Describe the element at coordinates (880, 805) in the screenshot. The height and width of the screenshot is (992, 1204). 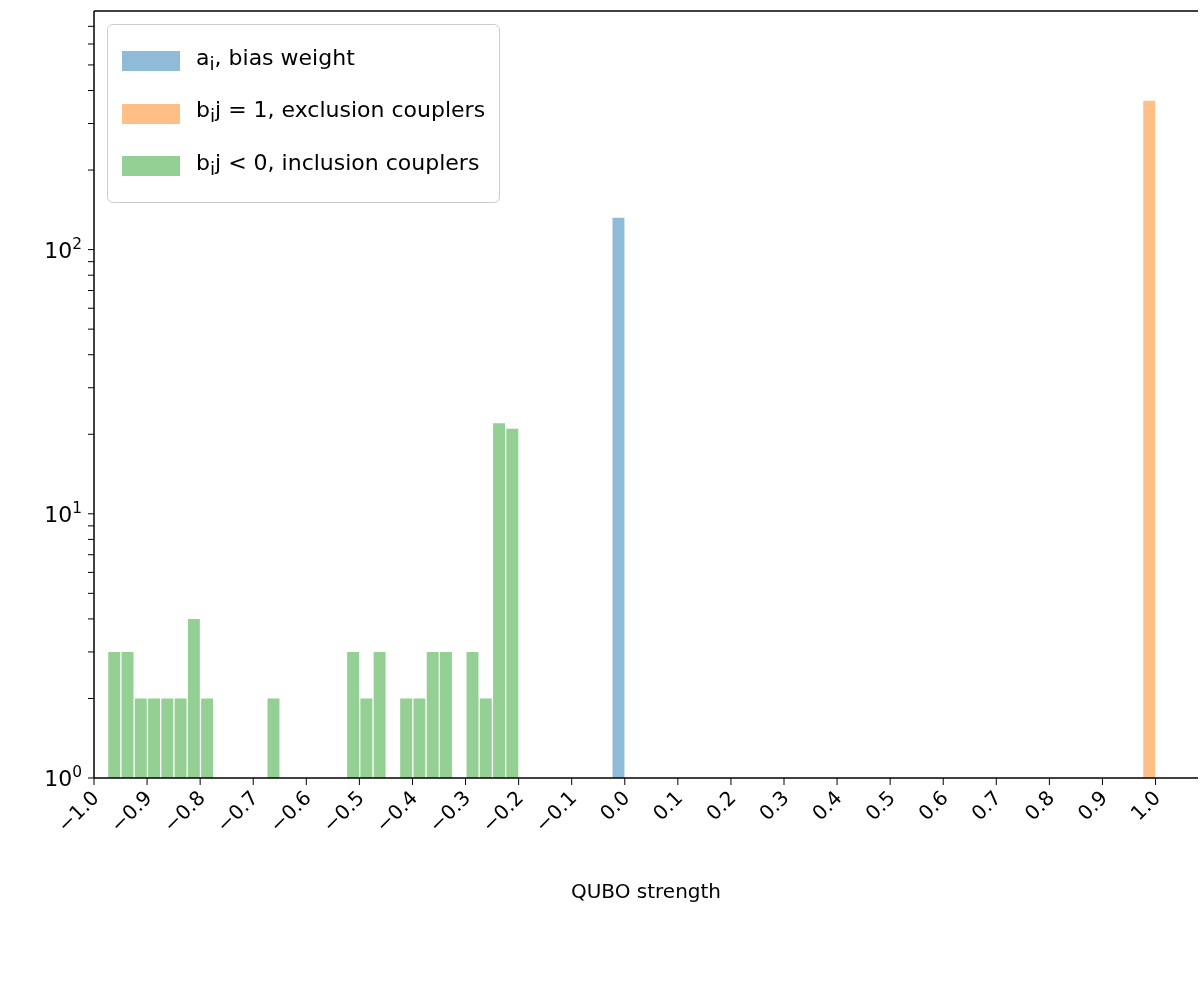
I see `x-tick-label: 0.5` at that location.